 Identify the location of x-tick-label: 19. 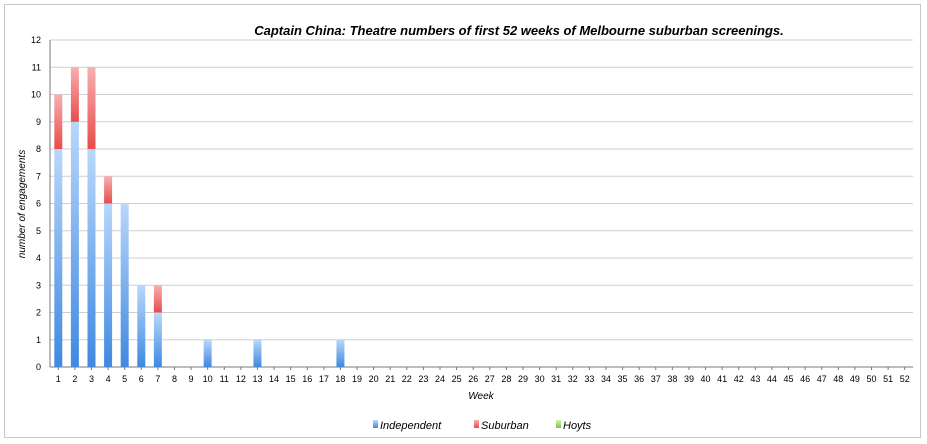
(357, 379).